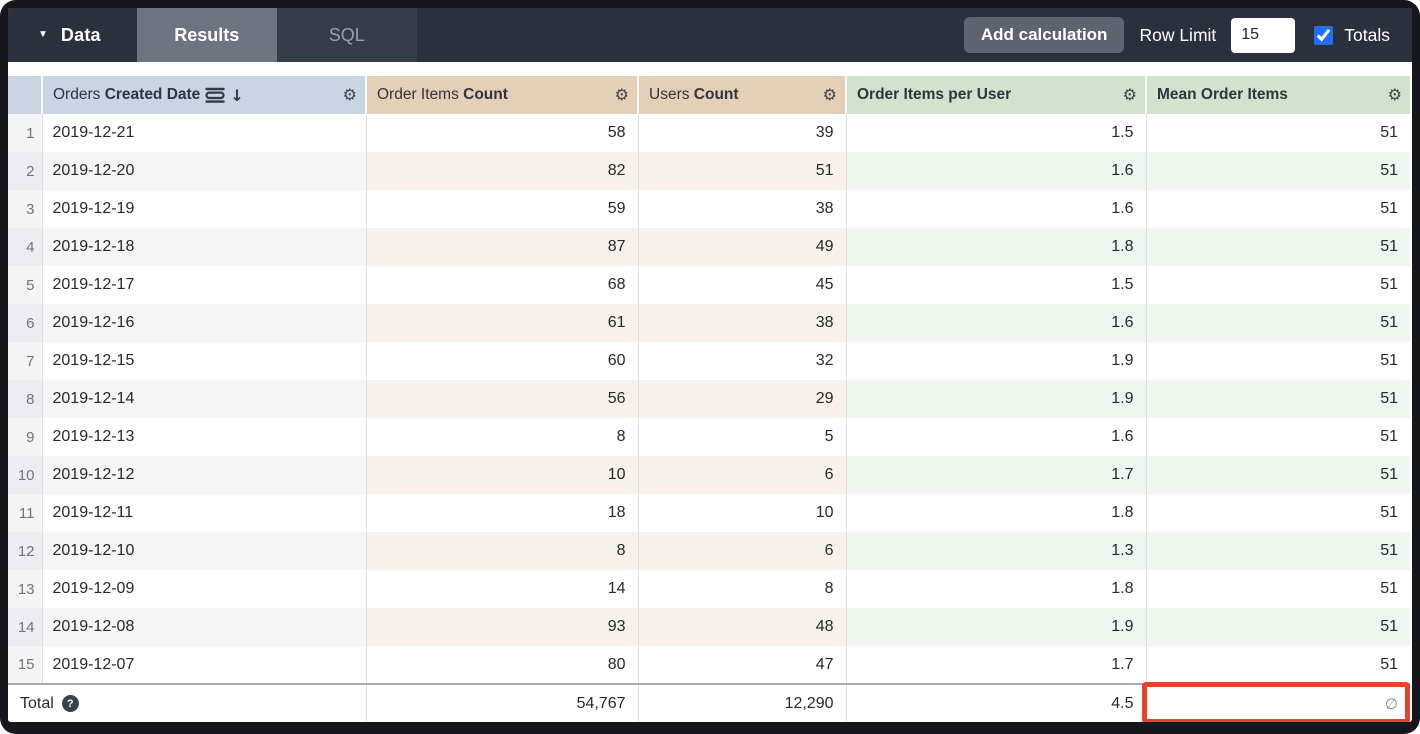 The image size is (1420, 734). Describe the element at coordinates (203, 361) in the screenshot. I see `cell-orders-created-date: 2019-12-15` at that location.